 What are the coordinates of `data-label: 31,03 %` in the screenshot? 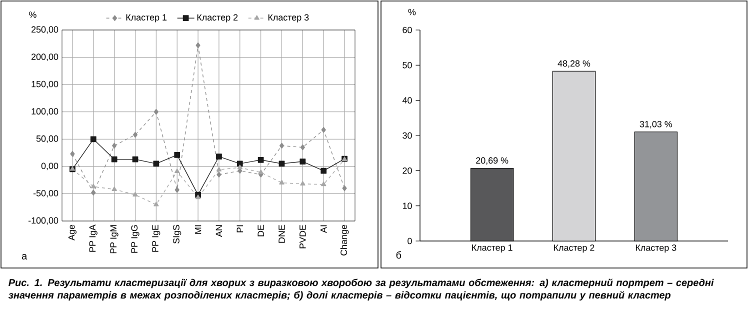 It's located at (656, 124).